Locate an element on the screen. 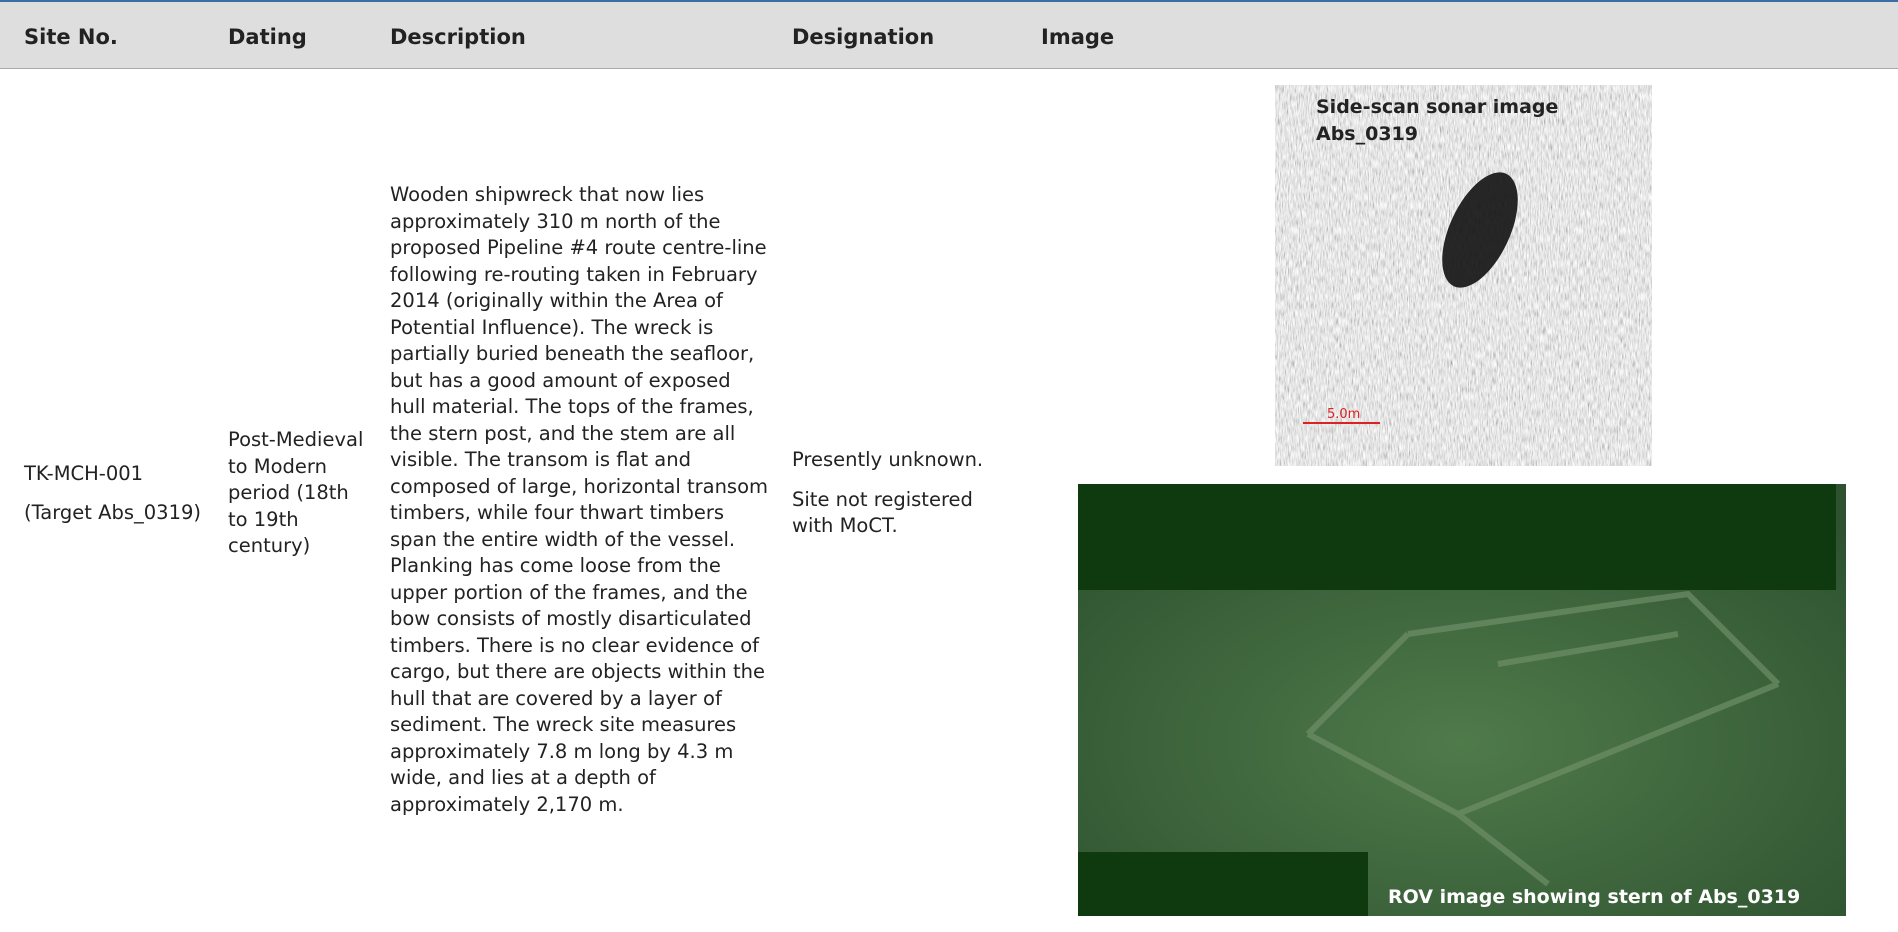 The width and height of the screenshot is (1898, 932). rov-caption: ROV image showing stern of Abs_0319 is located at coordinates (1594, 897).